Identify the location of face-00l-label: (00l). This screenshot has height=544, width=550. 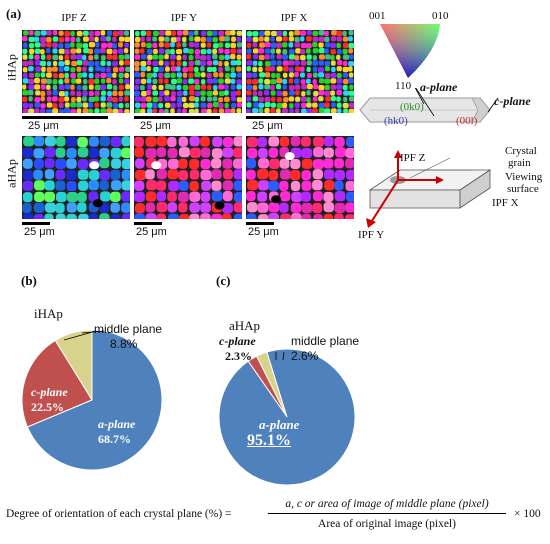
(467, 121).